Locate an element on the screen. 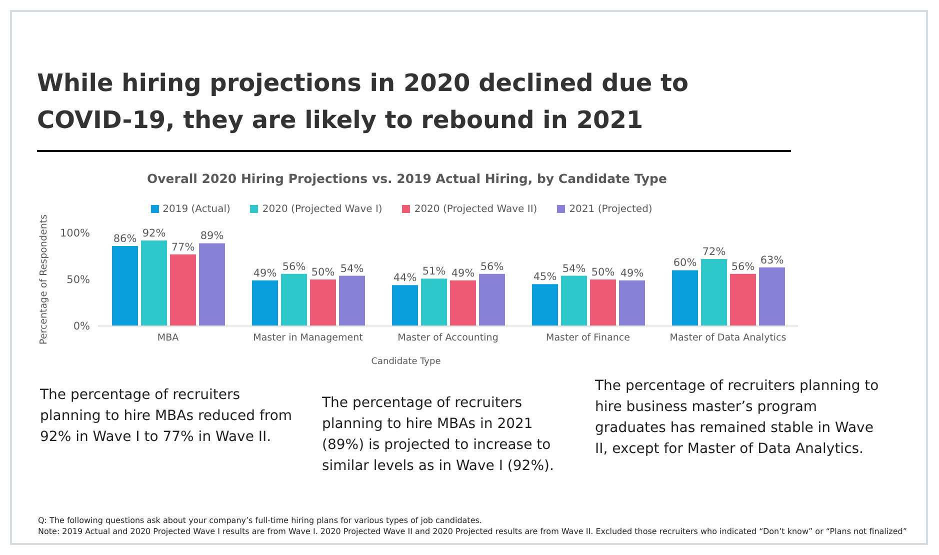  x-tick-label: Master of Data Analytics is located at coordinates (728, 338).